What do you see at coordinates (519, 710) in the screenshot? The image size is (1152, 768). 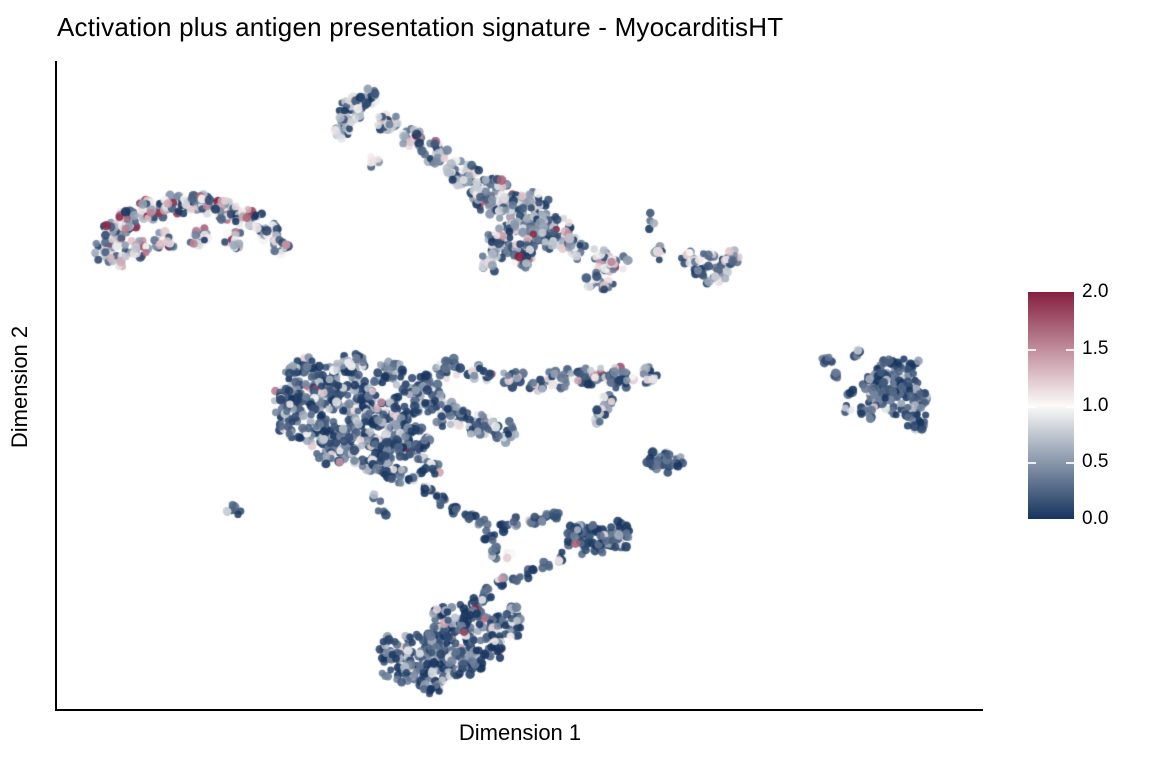 I see `x-axis-line` at bounding box center [519, 710].